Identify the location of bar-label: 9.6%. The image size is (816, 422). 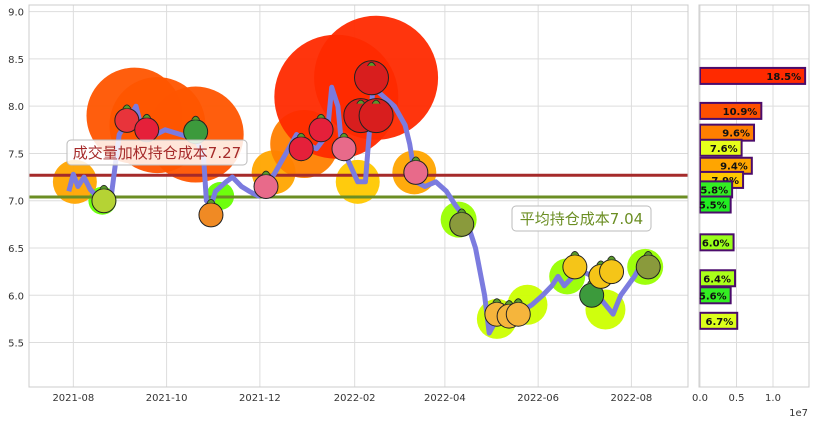
(736, 134).